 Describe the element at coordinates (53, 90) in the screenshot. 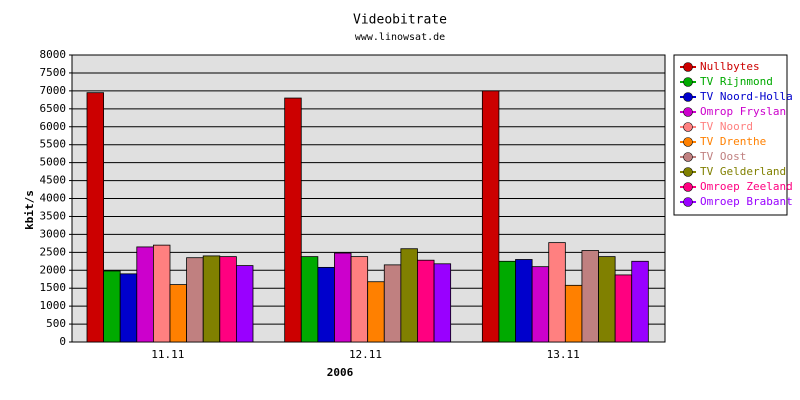

I see `y-tick-label: 7000` at that location.